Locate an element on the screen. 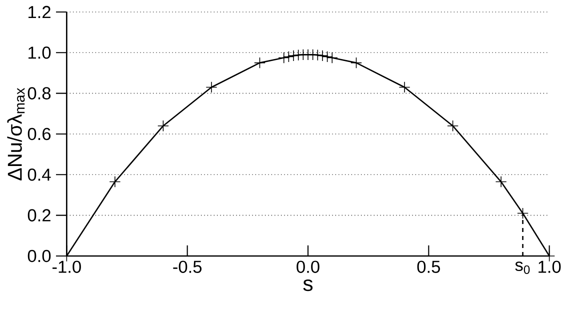 This screenshot has height=316, width=564. x-tick-label: -0.5 is located at coordinates (187, 266).